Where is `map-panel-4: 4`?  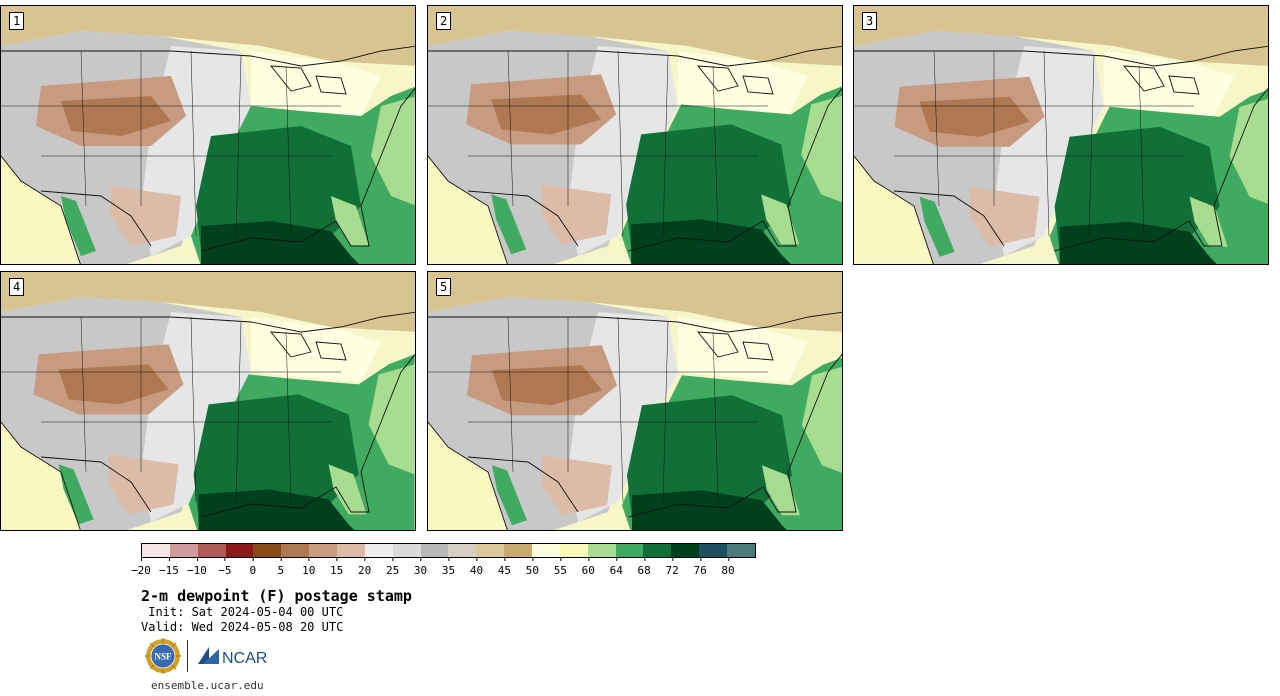
map-panel-4: 4 is located at coordinates (208, 401).